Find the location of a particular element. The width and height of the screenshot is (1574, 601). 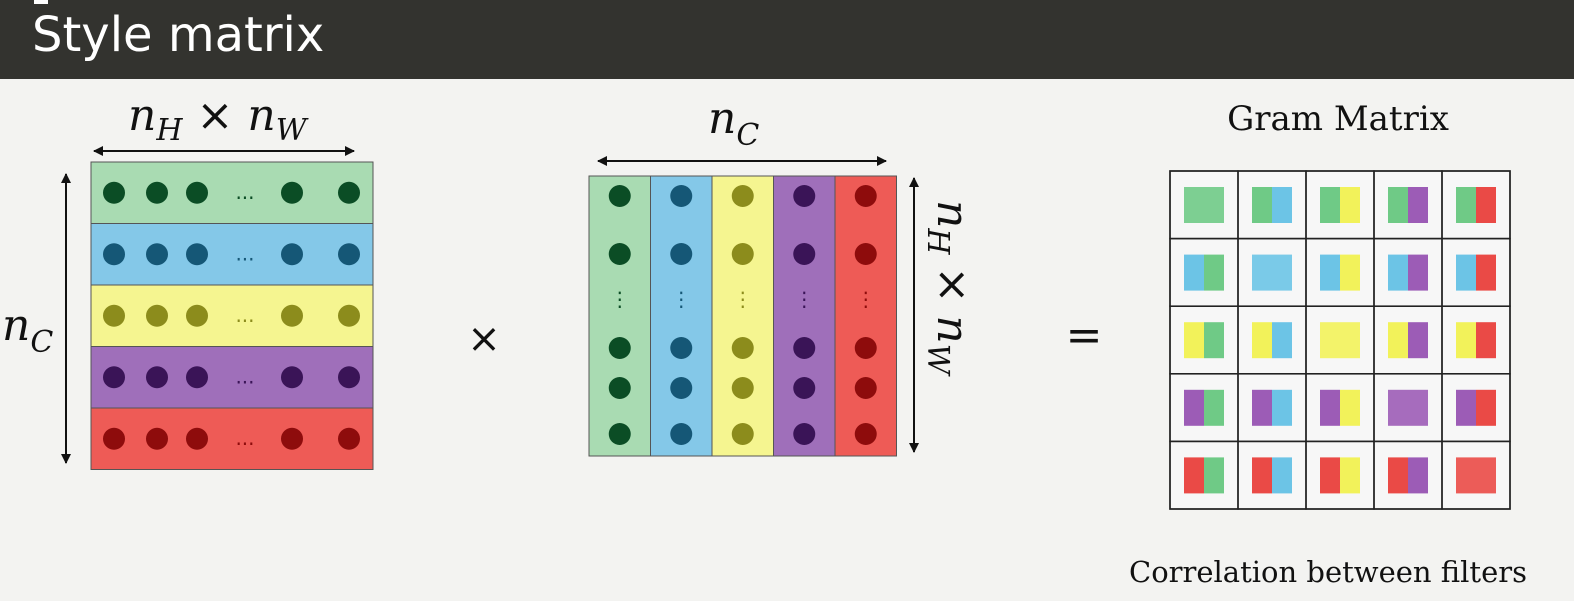

gram-cell is located at coordinates (1476, 475).